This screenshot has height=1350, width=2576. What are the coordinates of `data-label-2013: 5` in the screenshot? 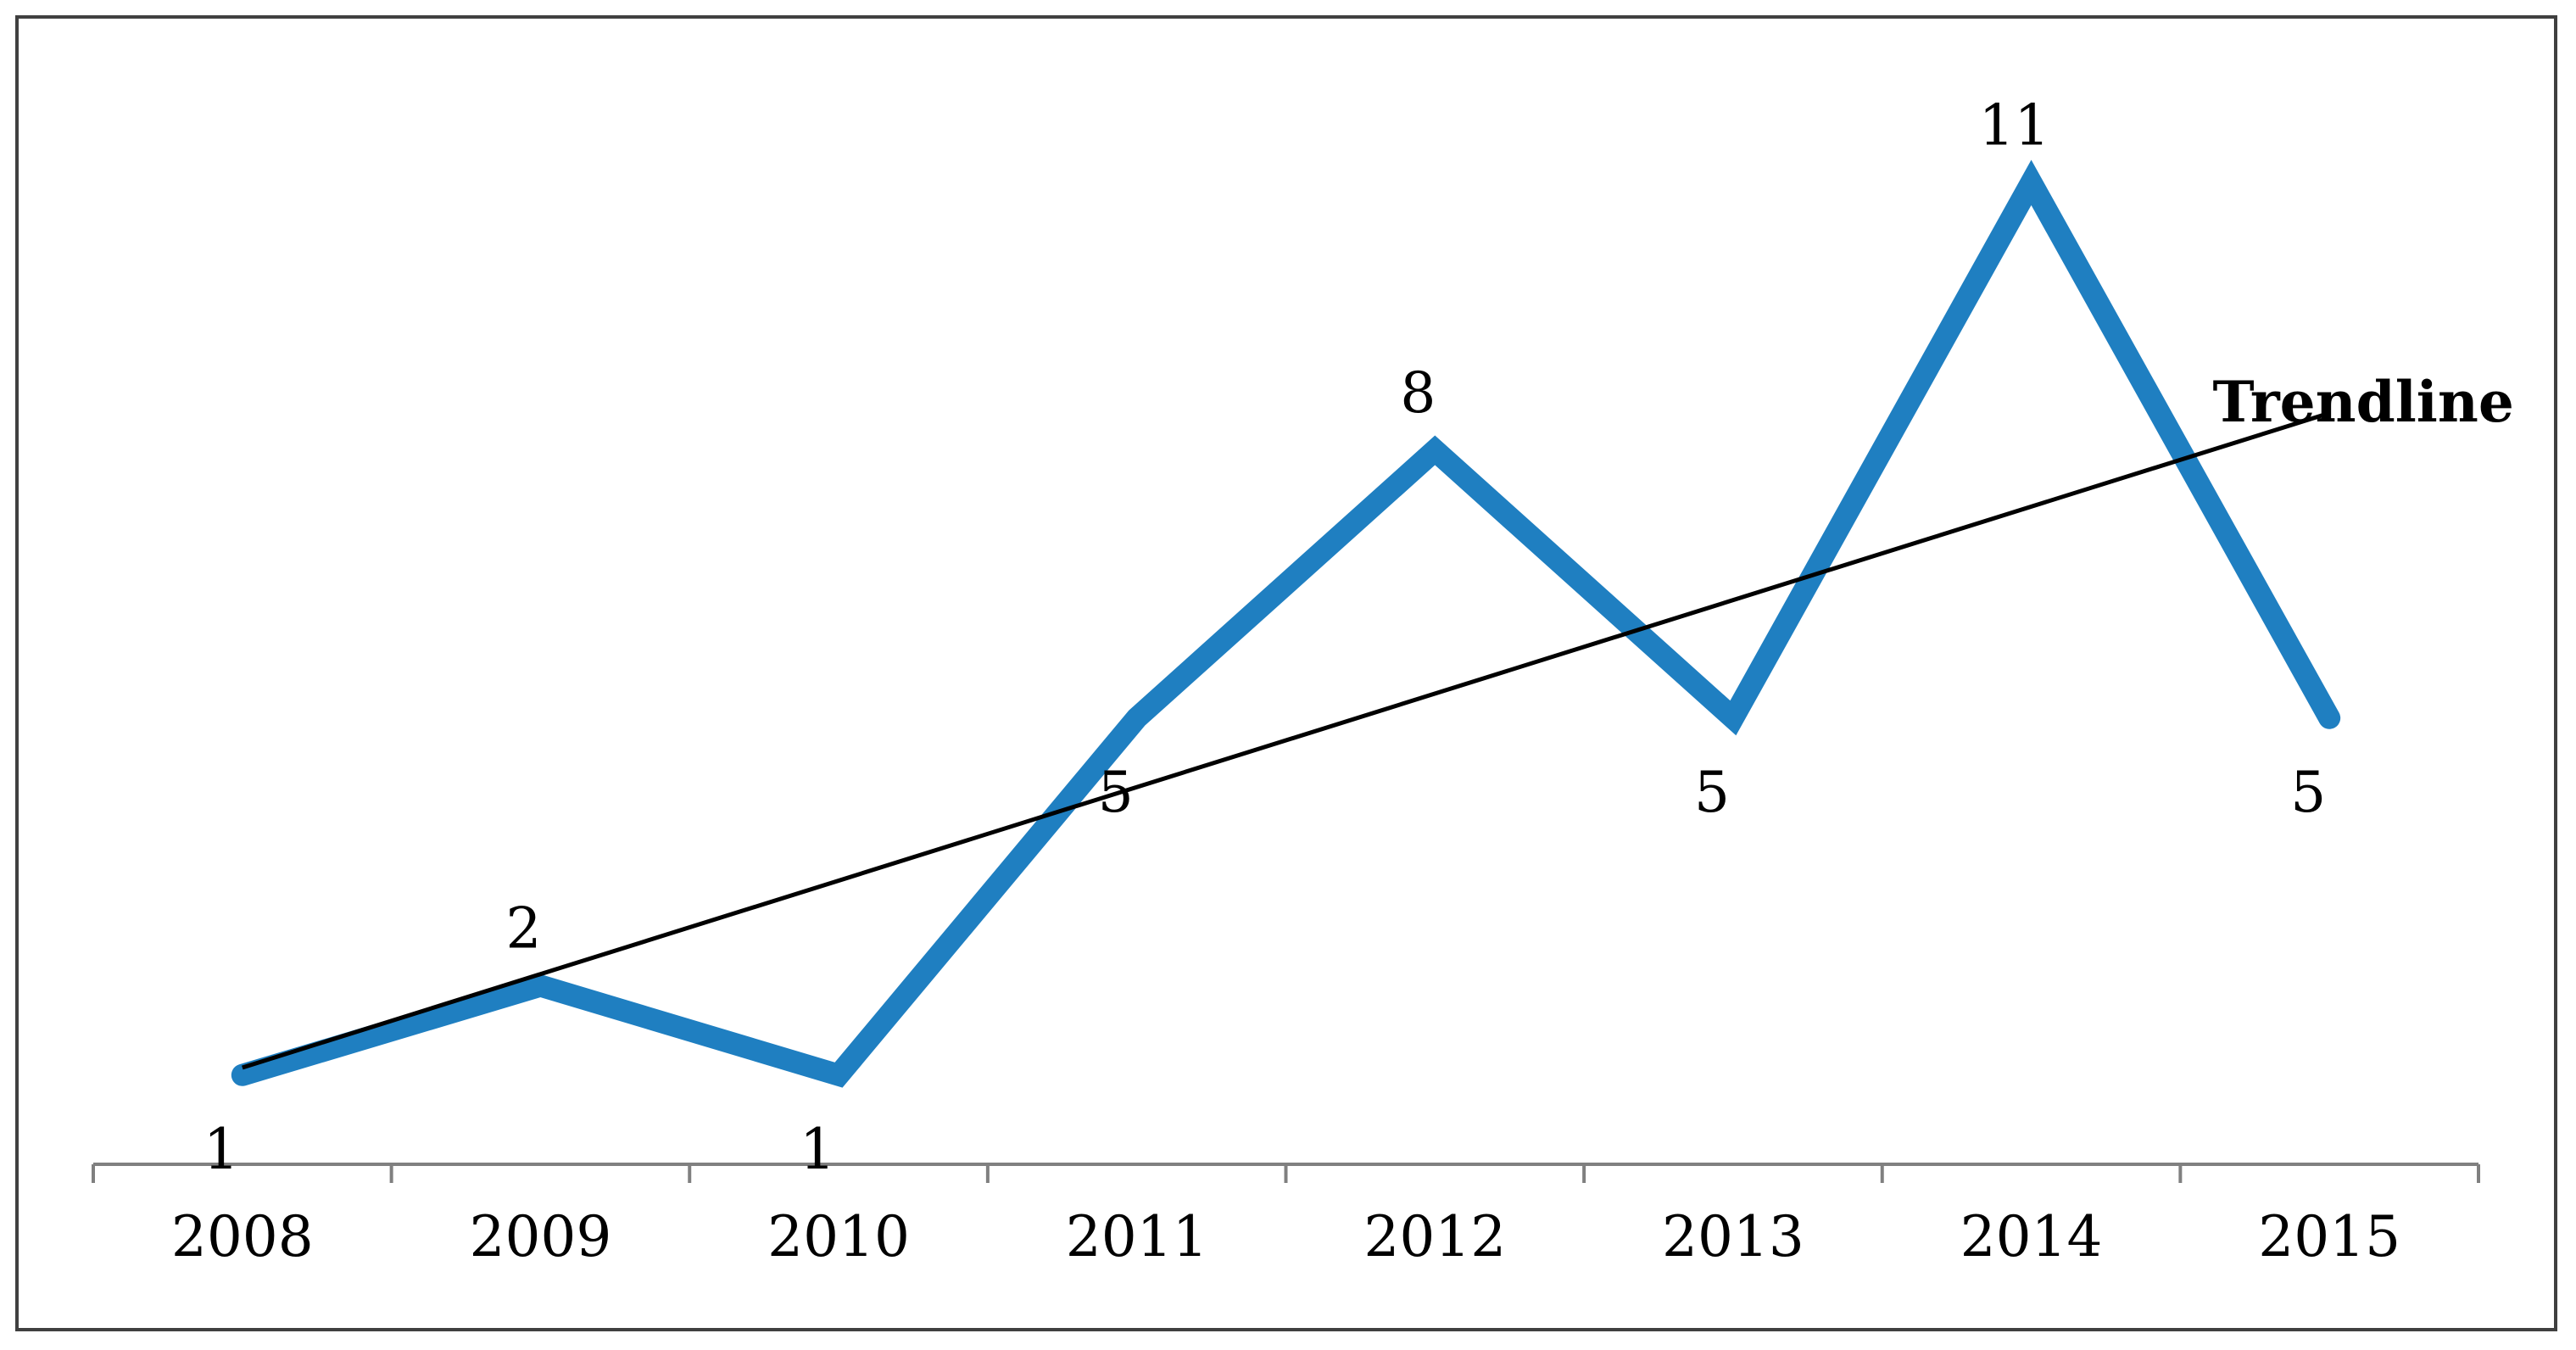 It's located at (1712, 792).